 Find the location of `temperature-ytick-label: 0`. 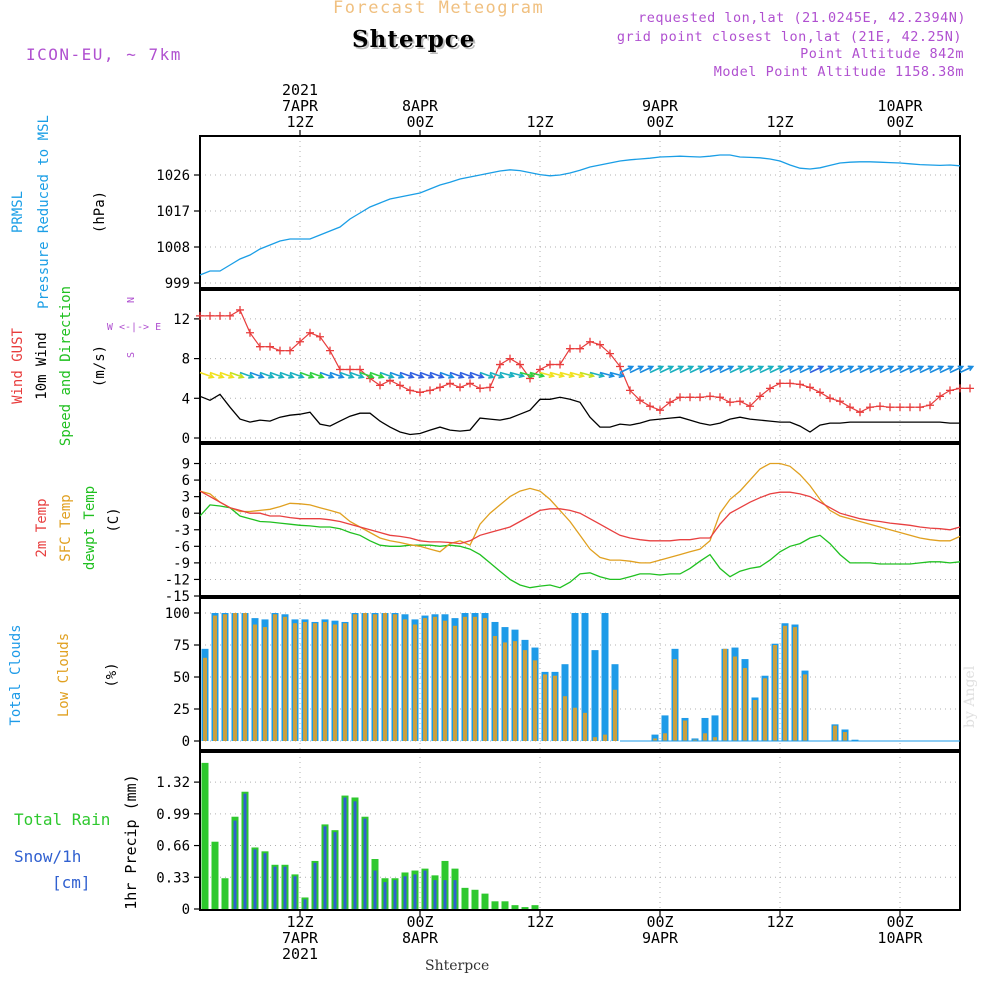

temperature-ytick-label: 0 is located at coordinates (186, 514).